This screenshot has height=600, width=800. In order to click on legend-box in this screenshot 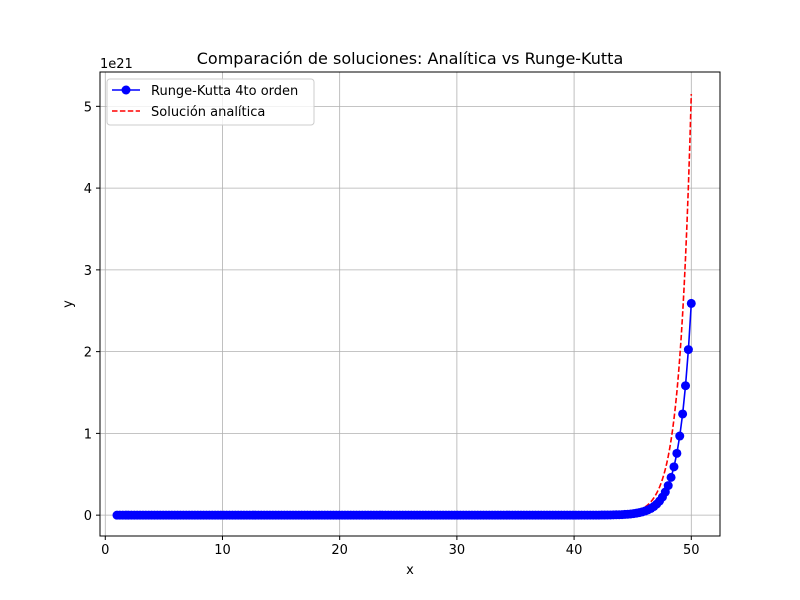, I will do `click(210, 102)`.